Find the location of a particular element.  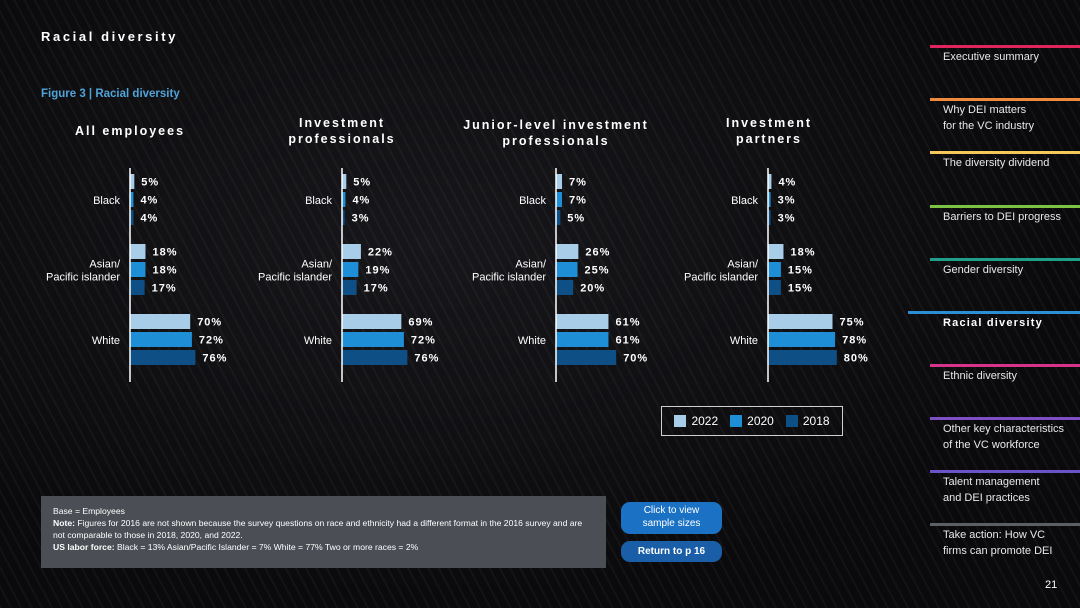

panel-4-bar-black-2022 is located at coordinates (770, 181).